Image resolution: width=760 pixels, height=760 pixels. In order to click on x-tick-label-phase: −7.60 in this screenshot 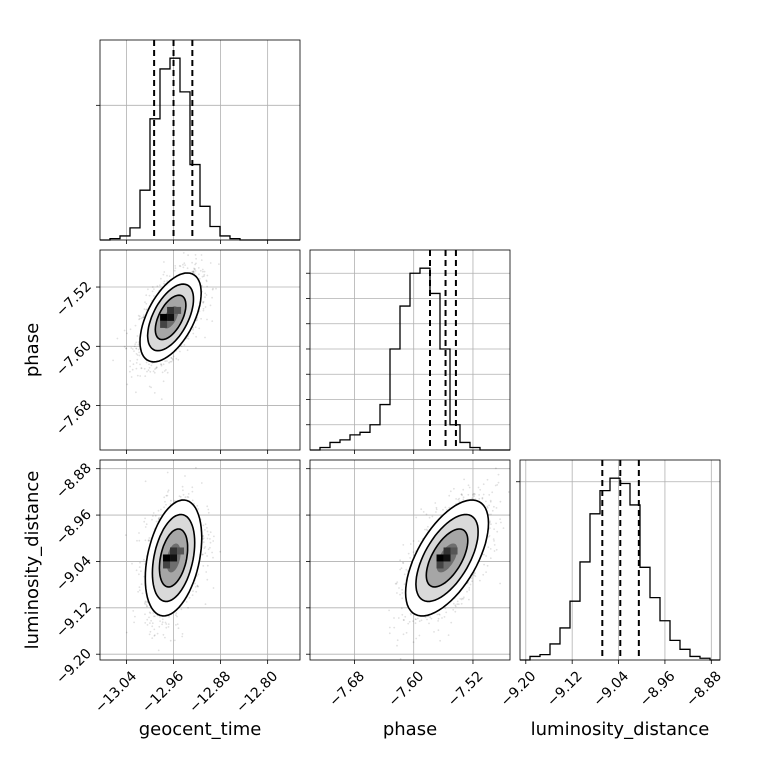, I will do `click(407, 689)`.